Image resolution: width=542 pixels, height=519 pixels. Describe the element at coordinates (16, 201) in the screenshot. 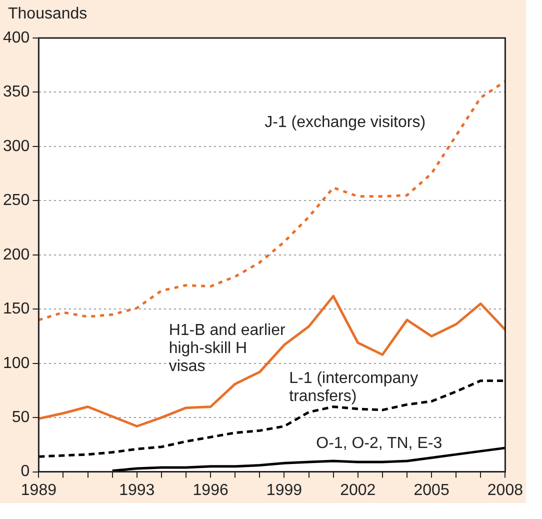

I see `y-tick-label: 250` at that location.